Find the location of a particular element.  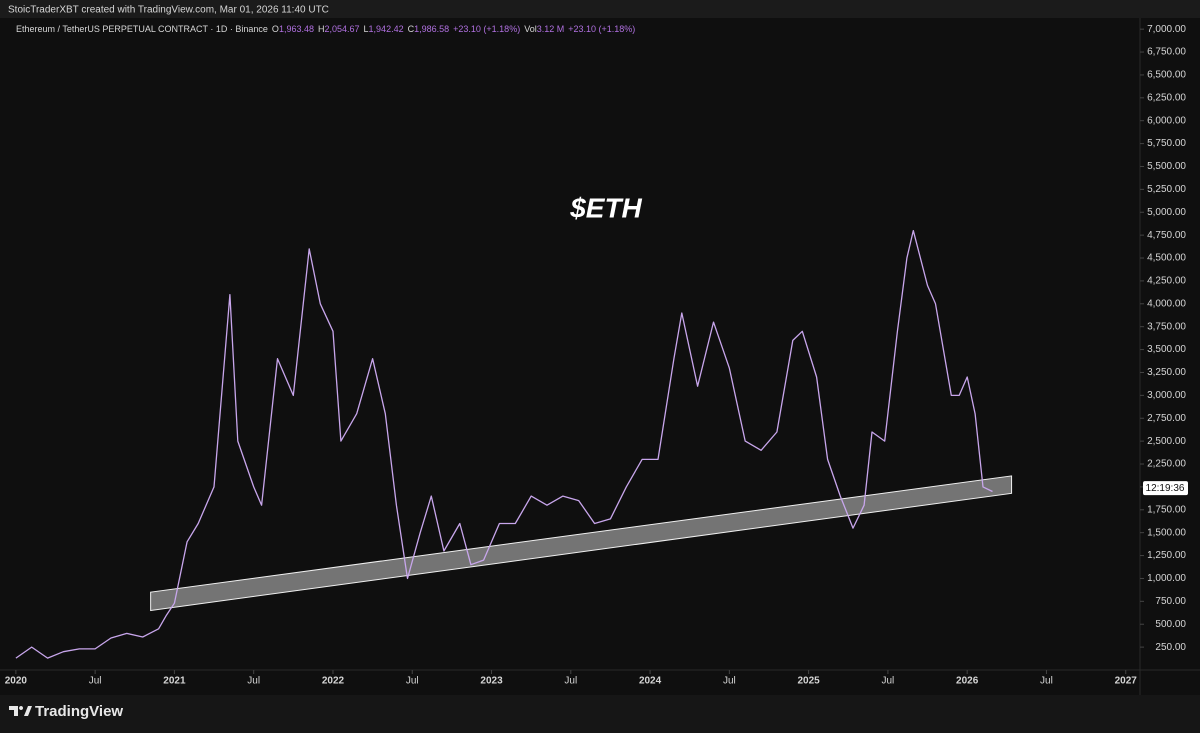

ohlc-value: 1,942.42 is located at coordinates (386, 29).